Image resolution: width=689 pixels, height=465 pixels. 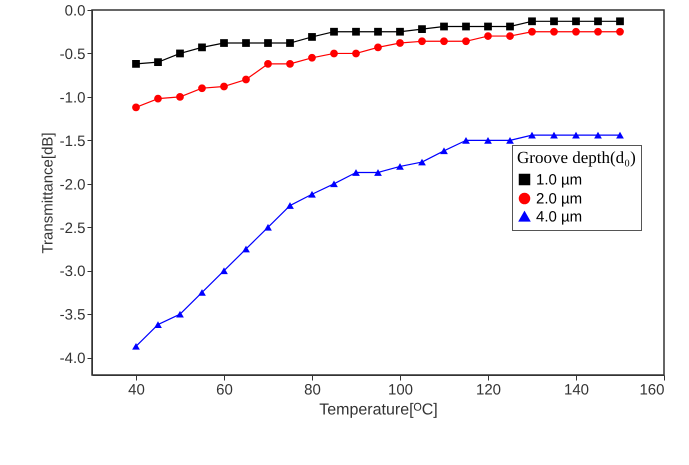 What do you see at coordinates (576, 157) in the screenshot?
I see `legend-title: Groove depth(d₀)` at bounding box center [576, 157].